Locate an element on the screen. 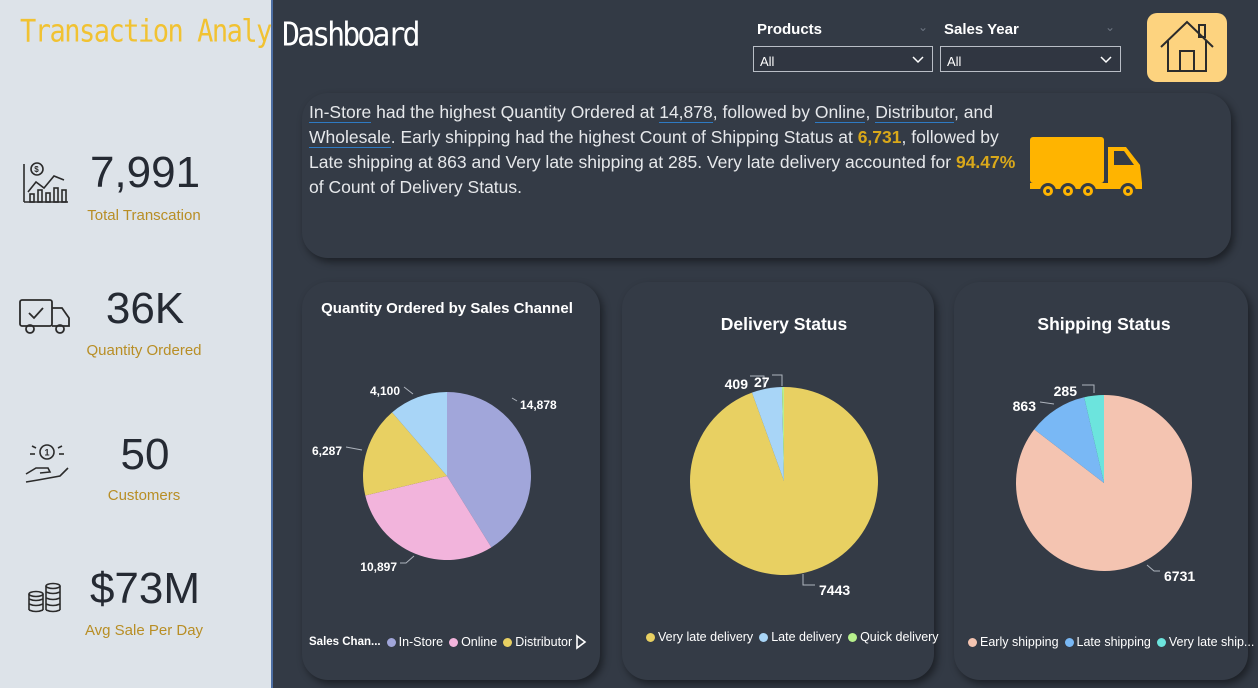 This screenshot has height=688, width=1258. data-label-in-store: 14,878 is located at coordinates (538, 405).